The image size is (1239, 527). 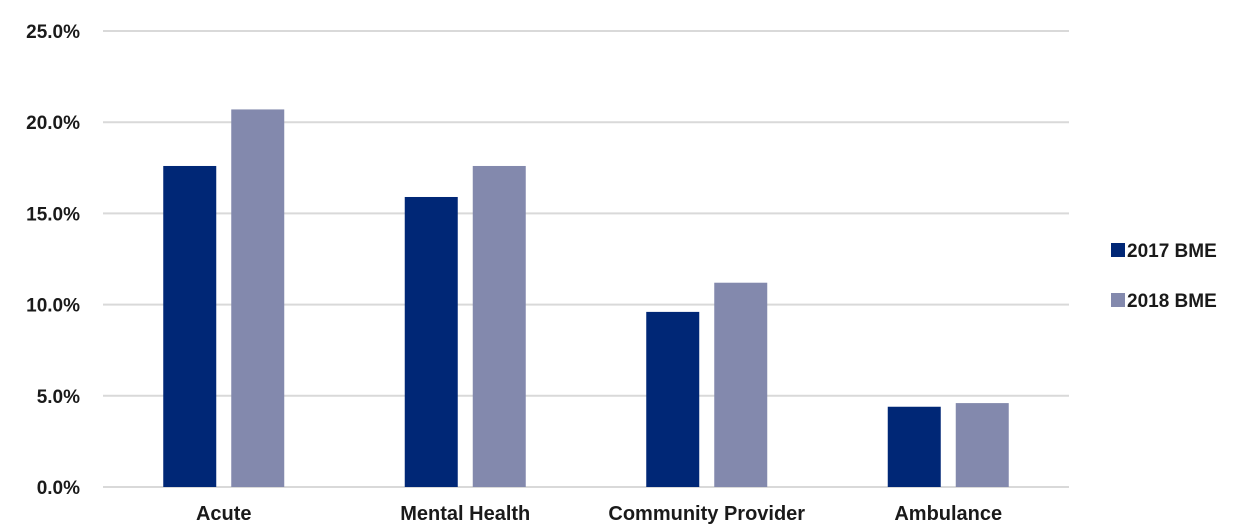 What do you see at coordinates (1172, 301) in the screenshot?
I see `legend-label: 2018 BME` at bounding box center [1172, 301].